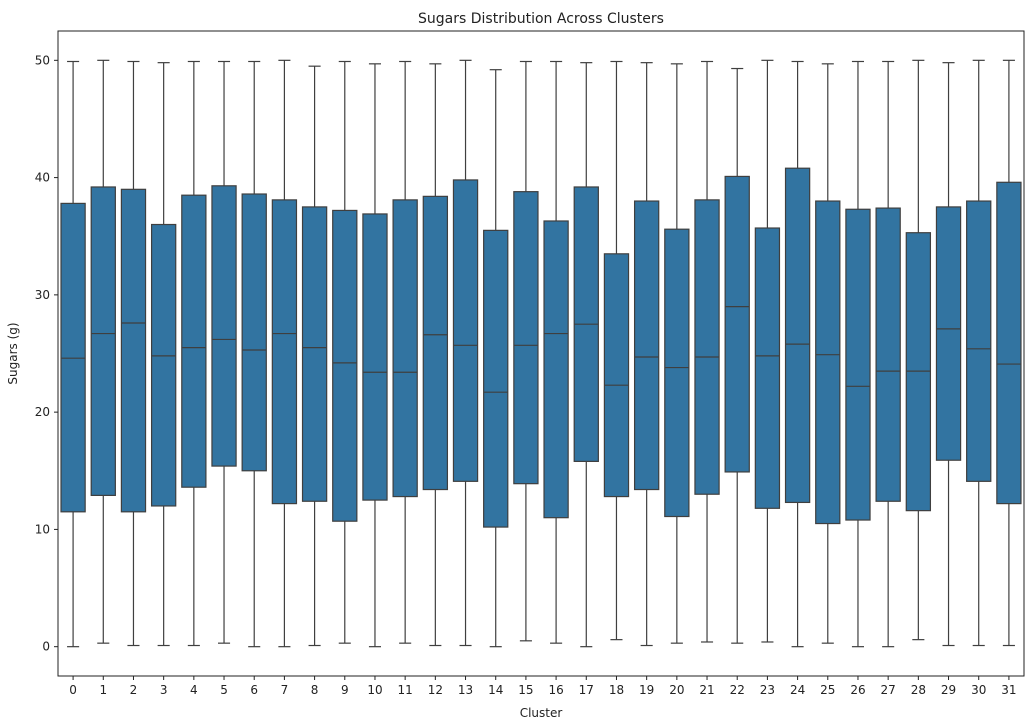 The image size is (1032, 725). I want to click on x-tick-label: 1, so click(103, 690).